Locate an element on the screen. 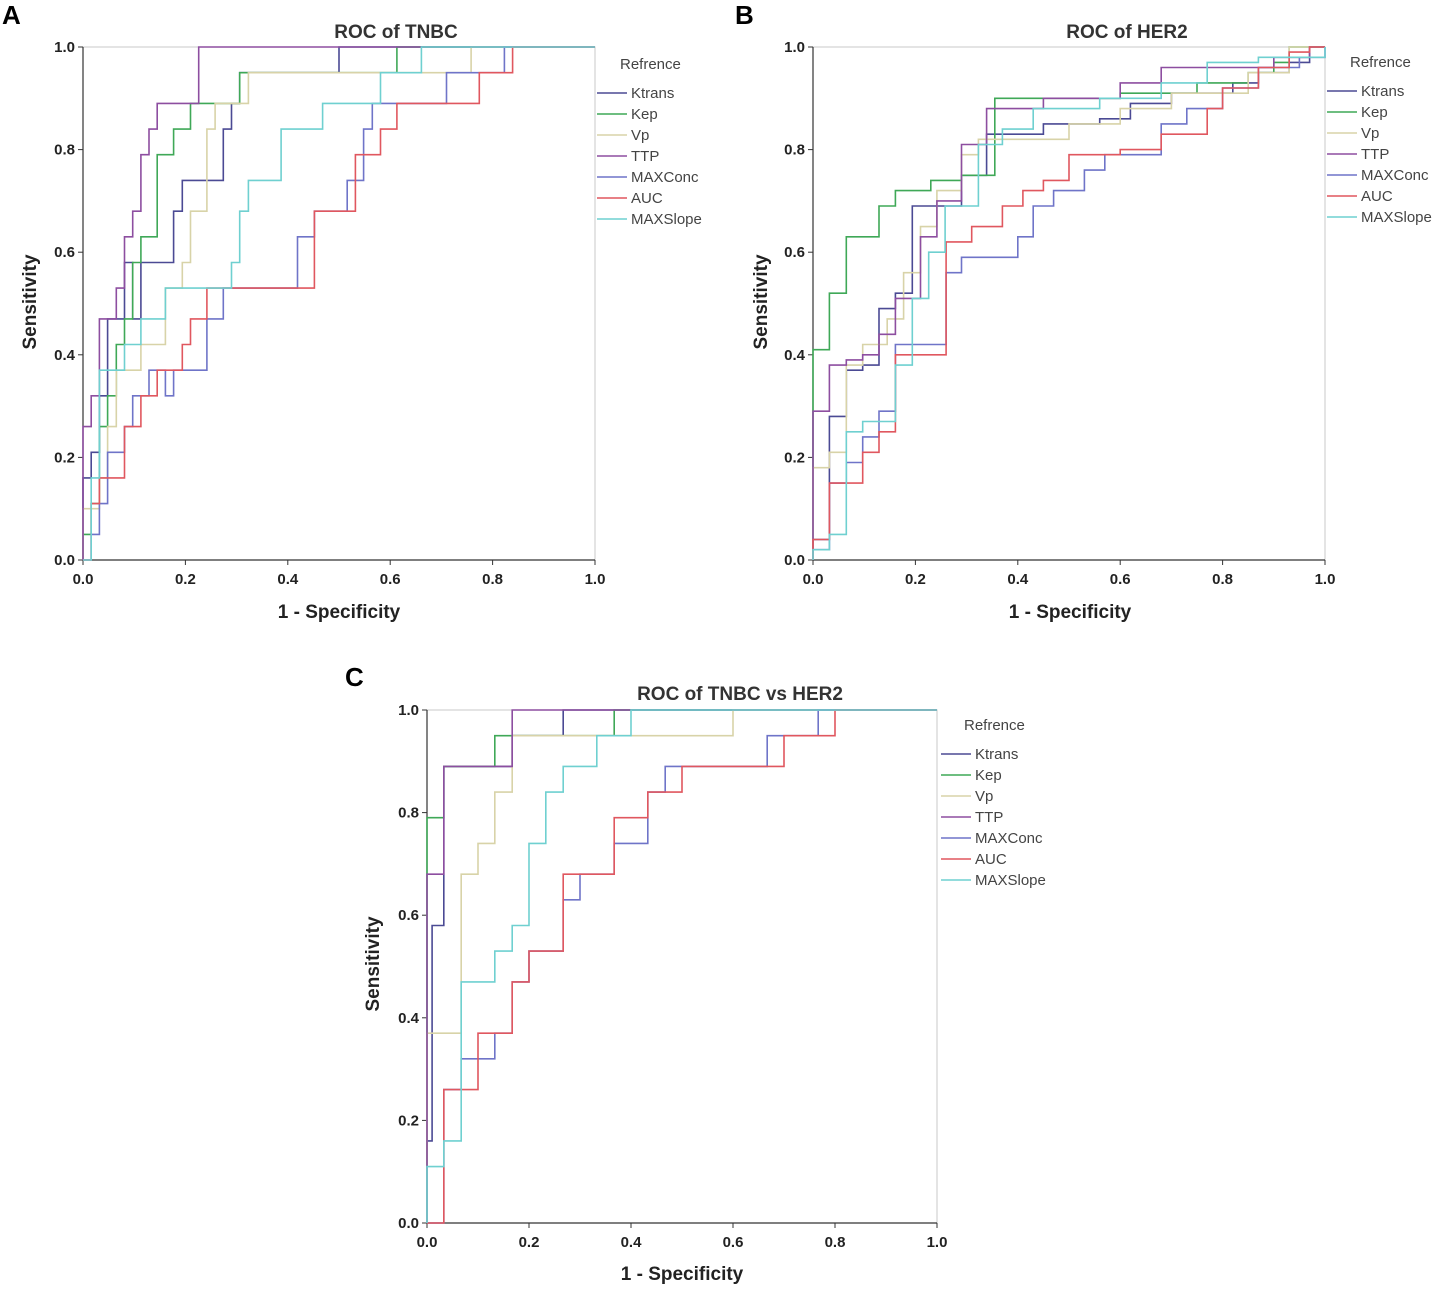 This screenshot has height=1302, width=1437. roc-curve-ktrans is located at coordinates (338, 303).